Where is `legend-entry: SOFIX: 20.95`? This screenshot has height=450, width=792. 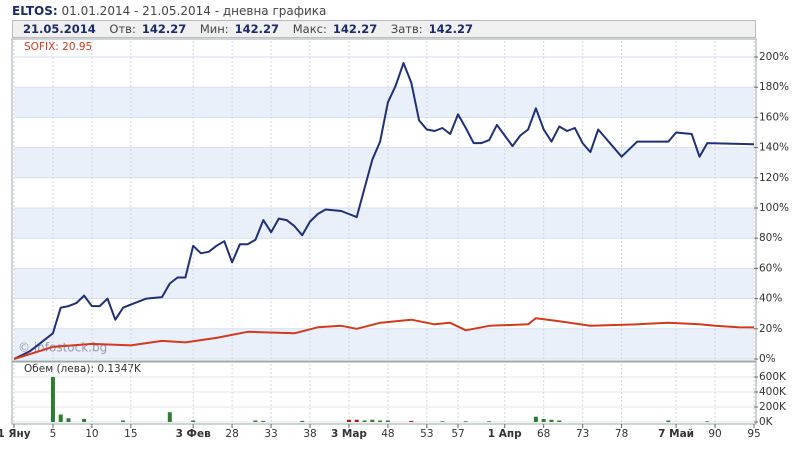 legend-entry: SOFIX: 20.95 is located at coordinates (58, 47).